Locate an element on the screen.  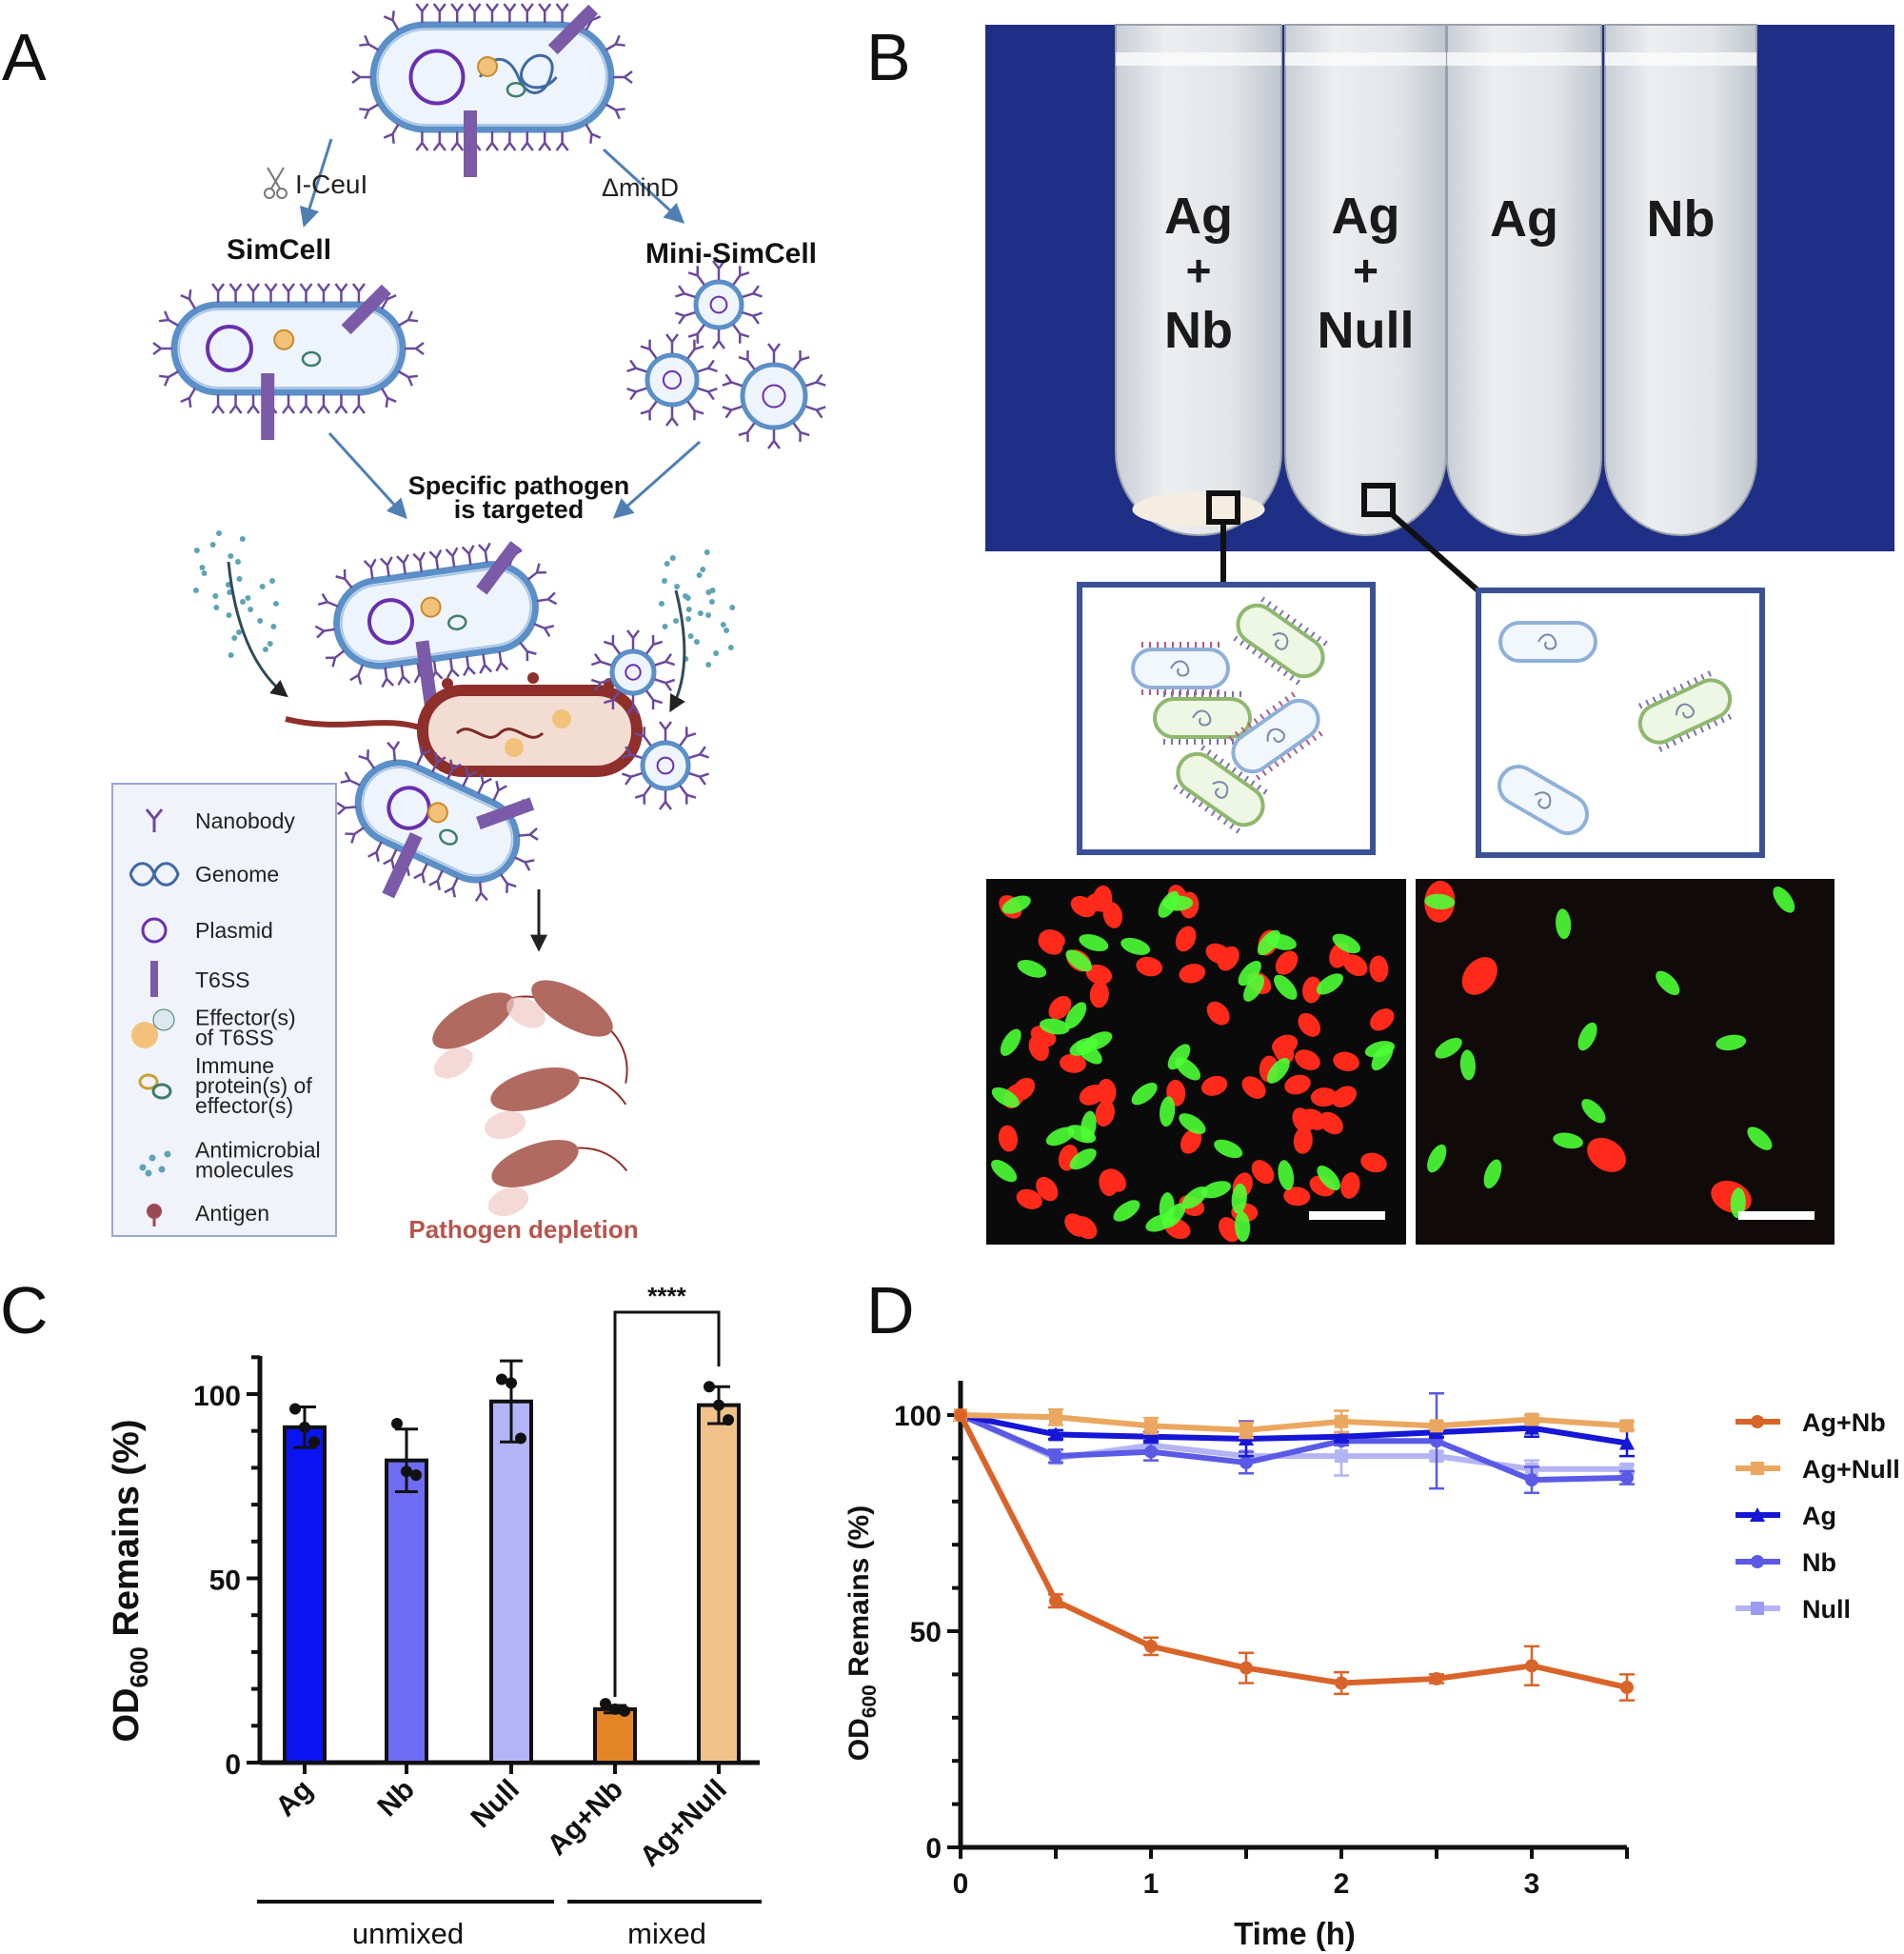
t6ss-icon is located at coordinates (402, 865).